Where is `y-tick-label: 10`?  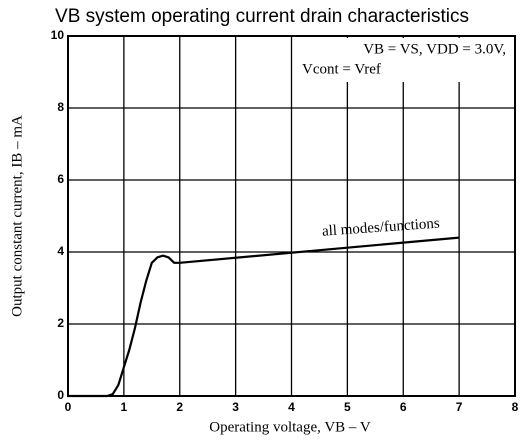
y-tick-label: 10 is located at coordinates (58, 35).